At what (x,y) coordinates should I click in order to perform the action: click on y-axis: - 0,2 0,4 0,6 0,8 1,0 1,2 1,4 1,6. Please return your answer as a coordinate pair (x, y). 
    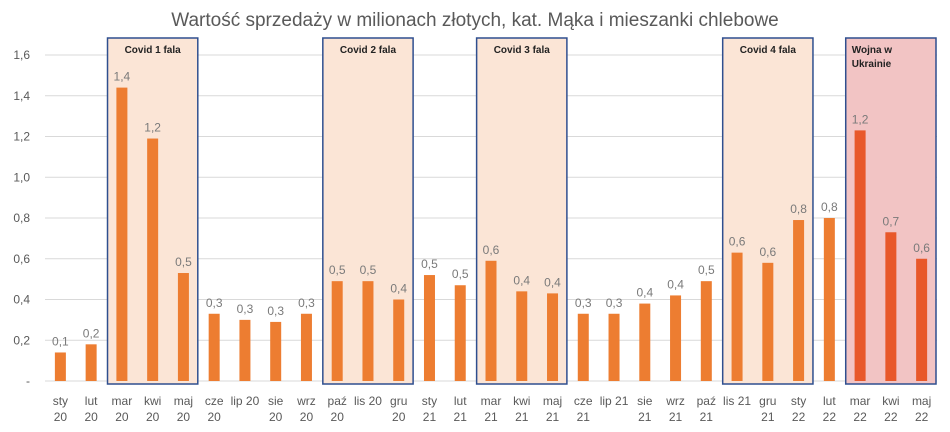
    Looking at the image, I should click on (21, 218).